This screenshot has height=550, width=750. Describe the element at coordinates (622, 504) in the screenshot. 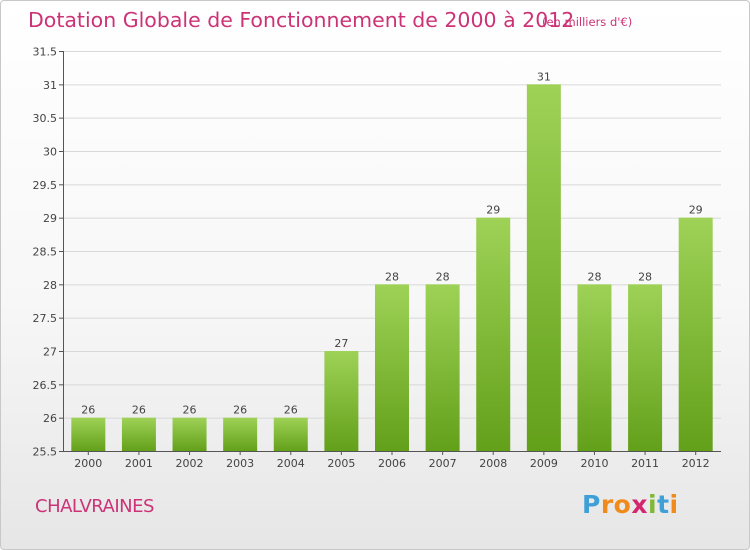

I see `logo-letter: o` at that location.